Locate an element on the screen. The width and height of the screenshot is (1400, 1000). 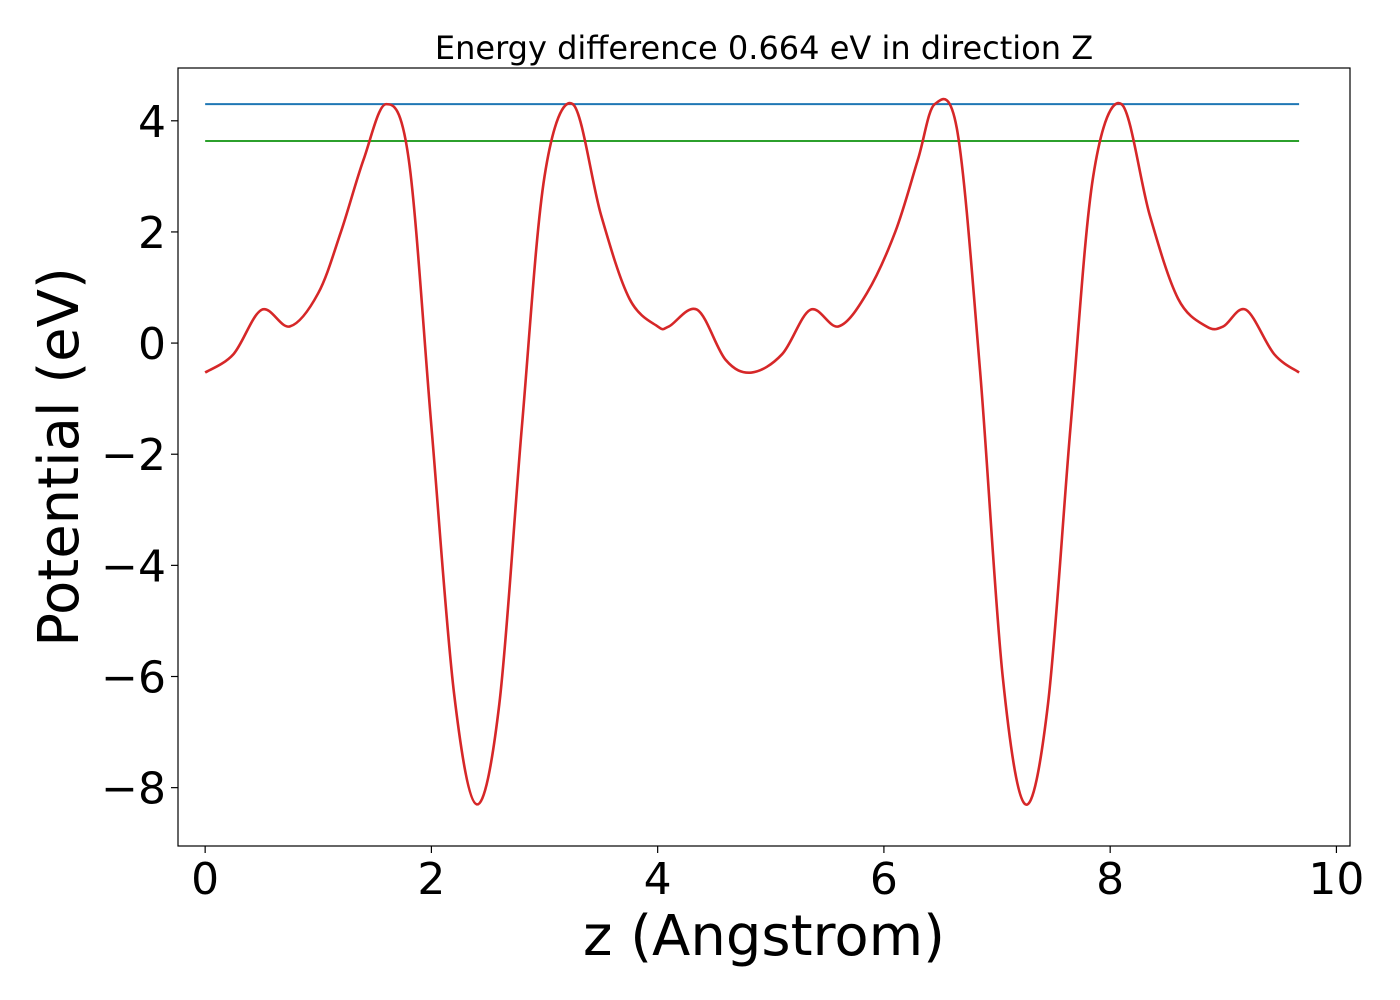
y-axis-label: Potential (eV) is located at coordinates (59, 457).